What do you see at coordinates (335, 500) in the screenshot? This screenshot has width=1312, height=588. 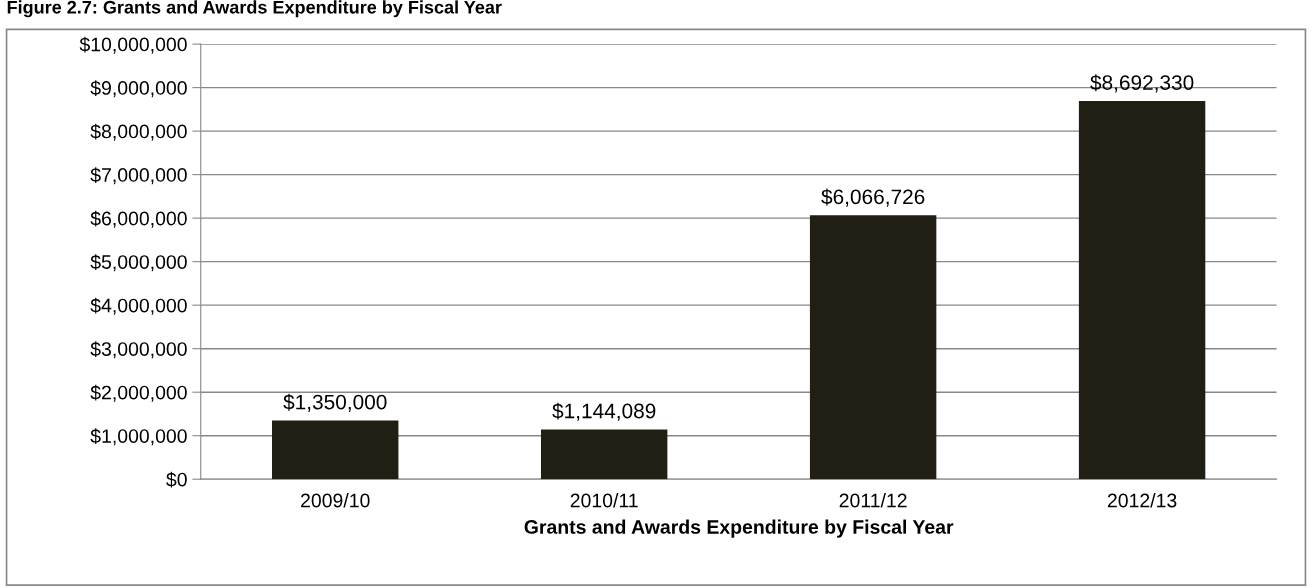 I see `x-tick-label: 2009/10` at bounding box center [335, 500].